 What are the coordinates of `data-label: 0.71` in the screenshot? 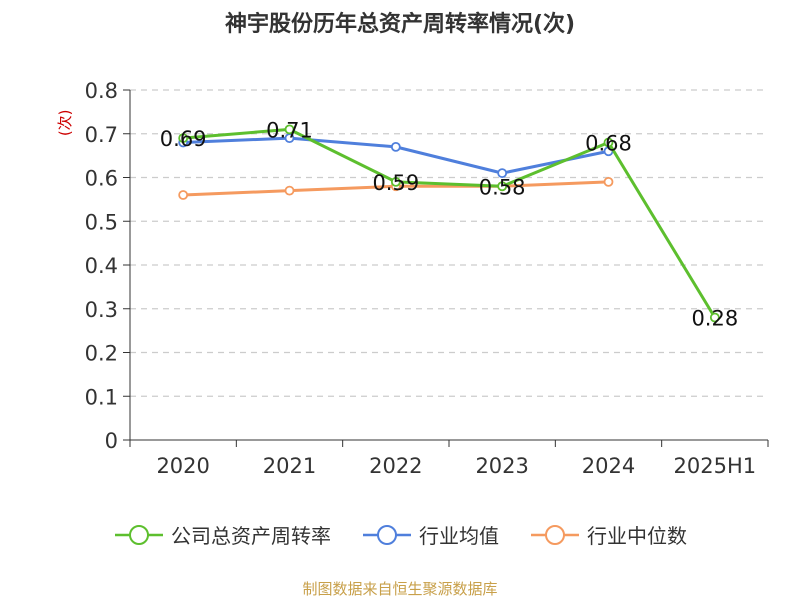 It's located at (289, 130).